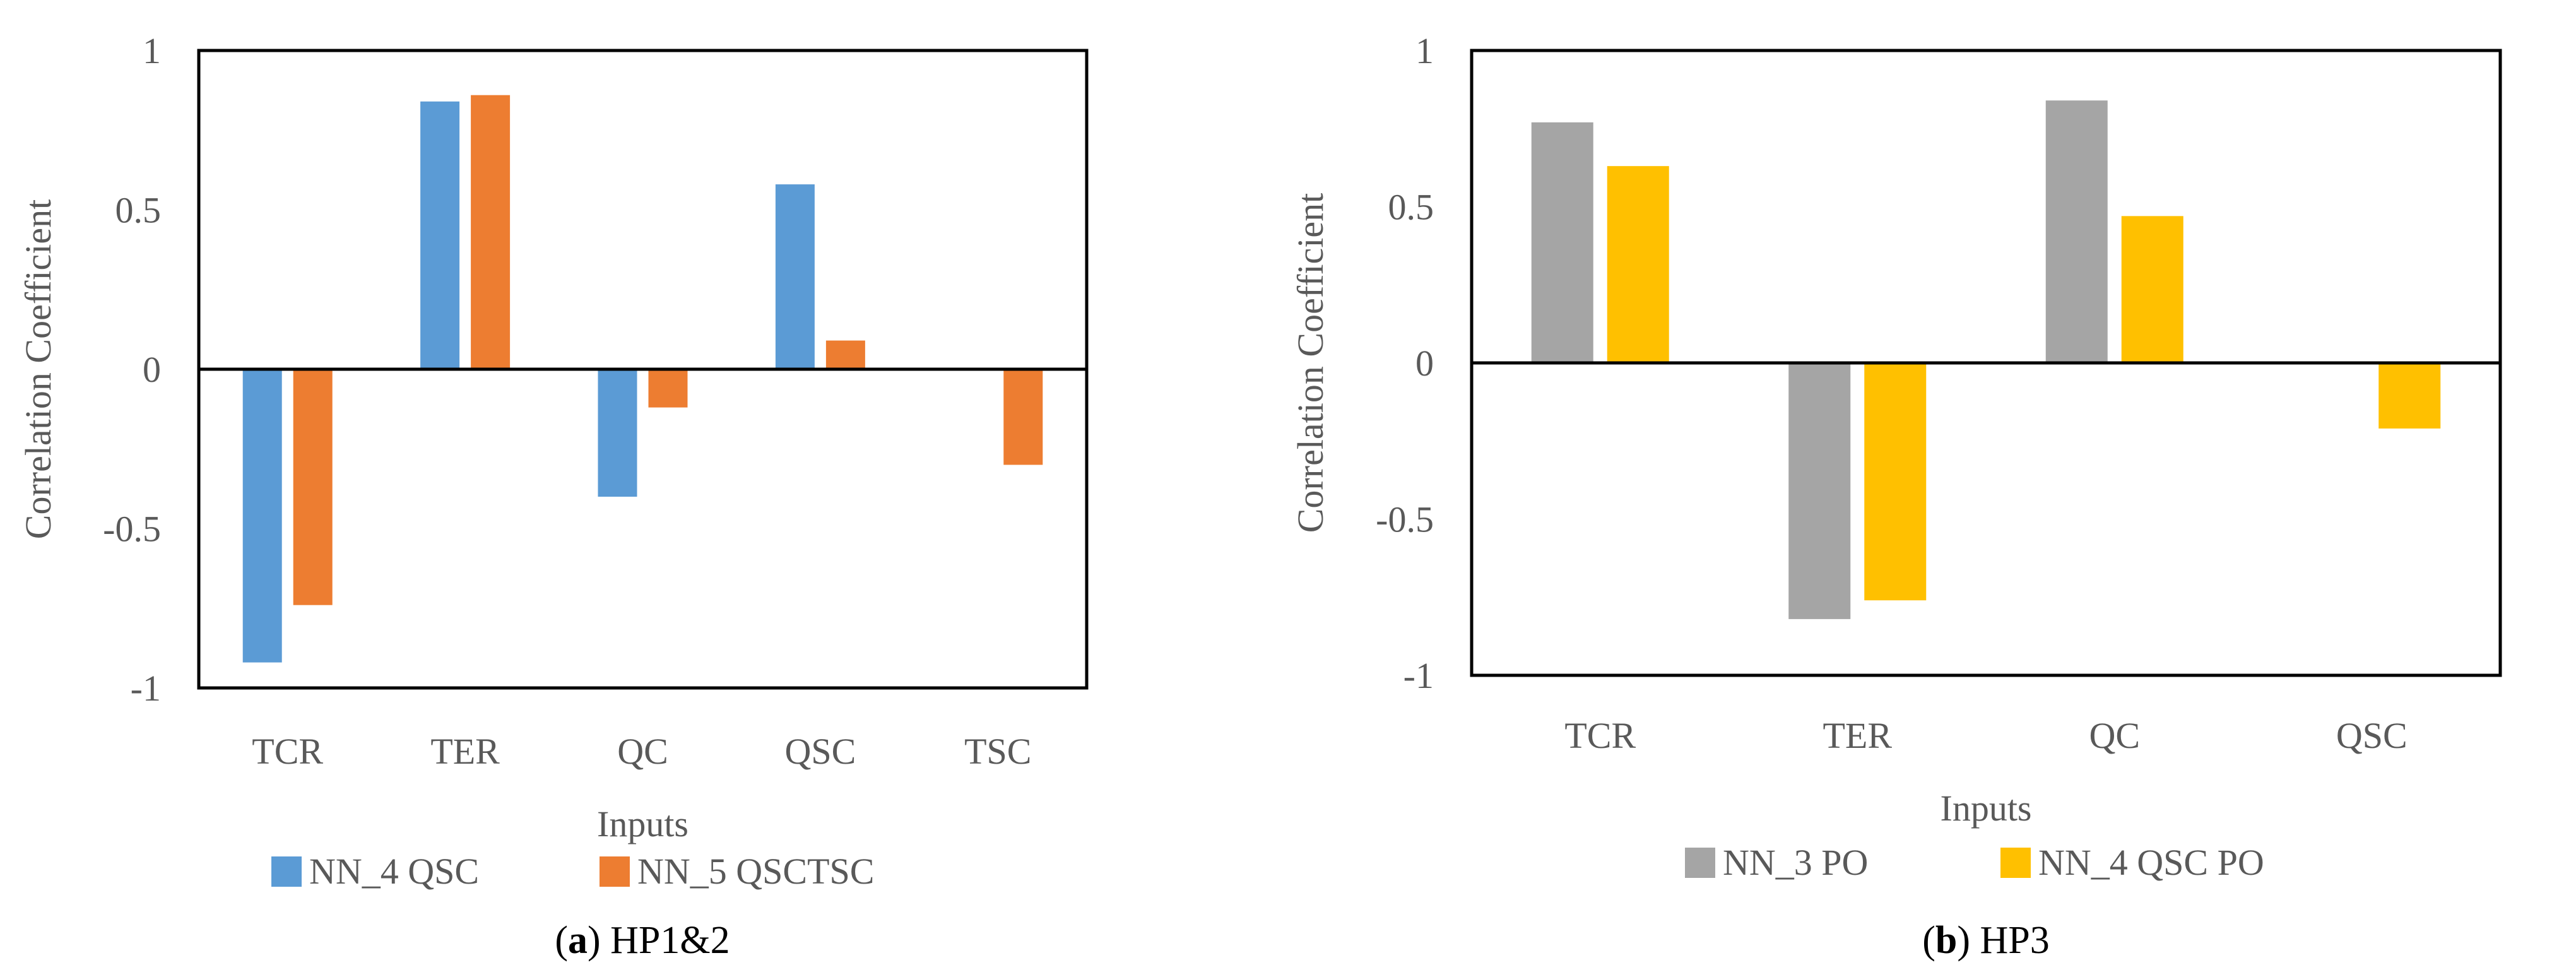 This screenshot has width=2576, height=977. What do you see at coordinates (755, 871) in the screenshot?
I see `legend-label: NN_5 QSCTSC` at bounding box center [755, 871].